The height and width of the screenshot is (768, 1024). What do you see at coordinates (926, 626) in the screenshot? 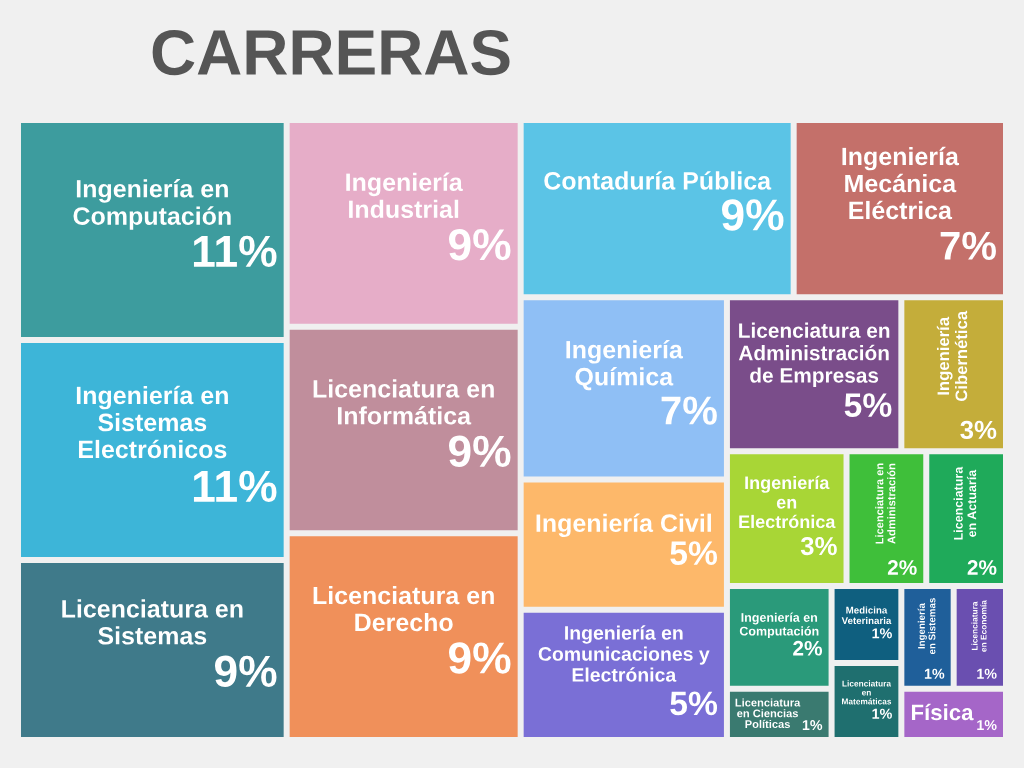
I see `category-label: Ingeniería en Sistemas` at bounding box center [926, 626].